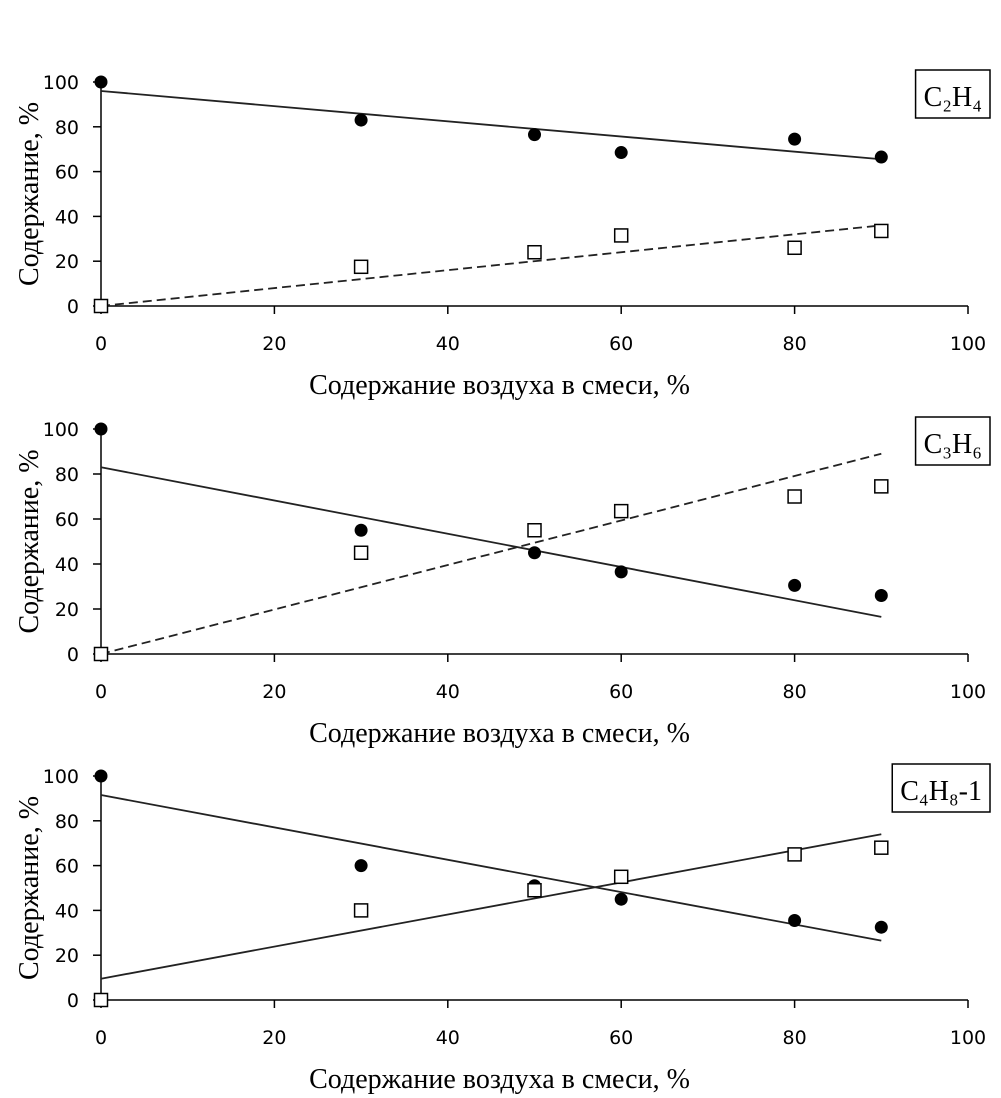 This screenshot has height=1098, width=1001. I want to click on panel-label: C₂H₄, so click(953, 97).